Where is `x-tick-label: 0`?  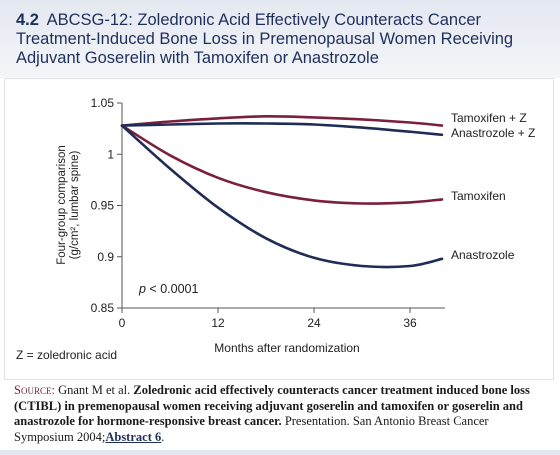 x-tick-label: 0 is located at coordinates (122, 323).